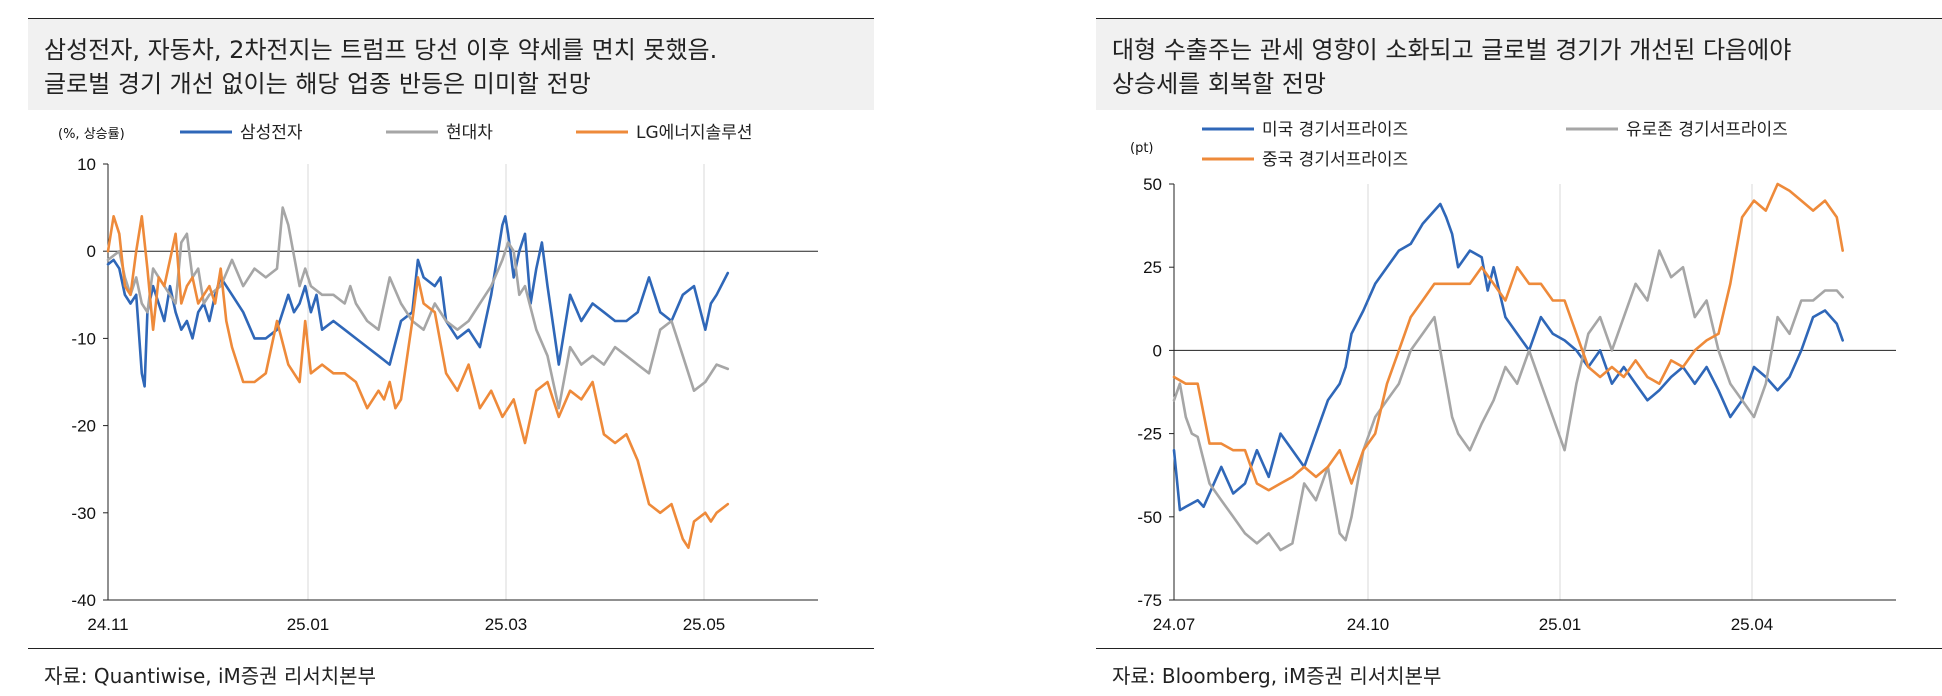 The width and height of the screenshot is (1942, 696). Describe the element at coordinates (1149, 600) in the screenshot. I see `right-y-tick-label: -75` at that location.